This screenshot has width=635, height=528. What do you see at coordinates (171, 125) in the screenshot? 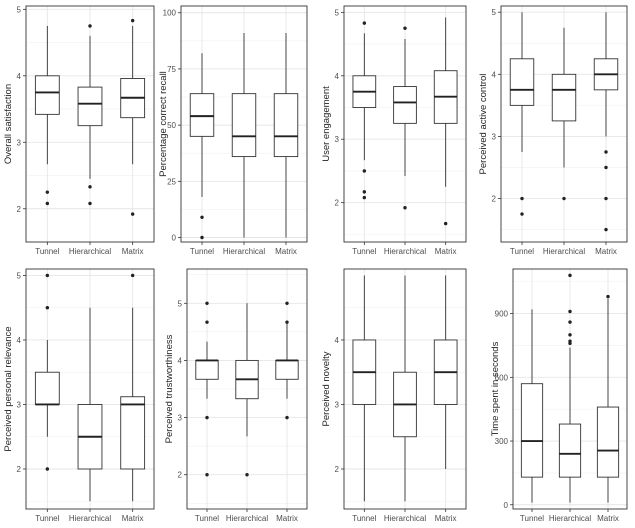
I see `y-tick-label: 50` at bounding box center [171, 125].